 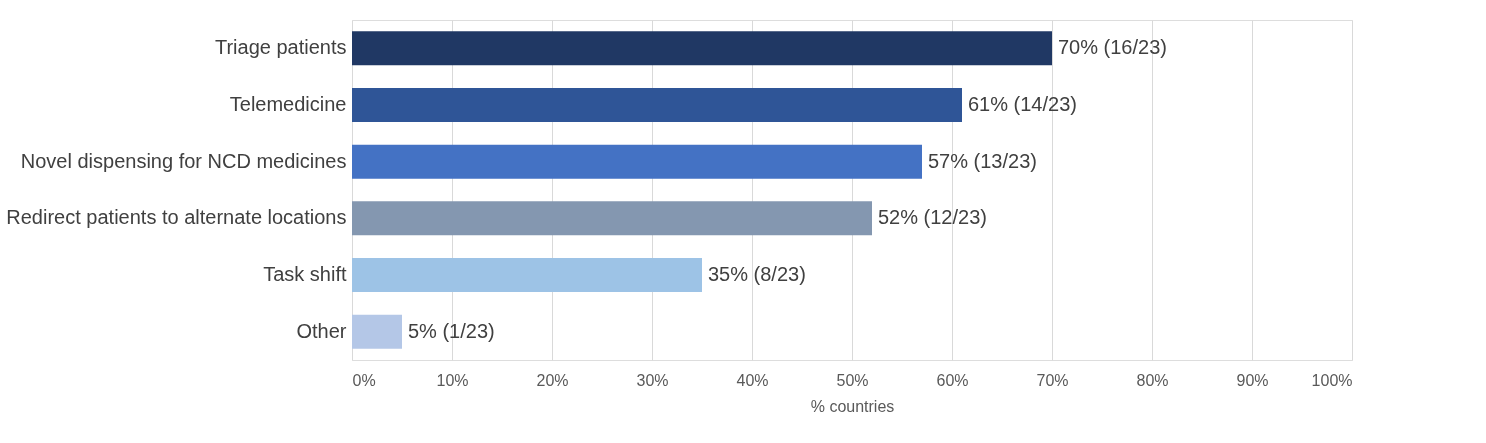 What do you see at coordinates (757, 274) in the screenshot?
I see `data-label: 35% (8/23)` at bounding box center [757, 274].